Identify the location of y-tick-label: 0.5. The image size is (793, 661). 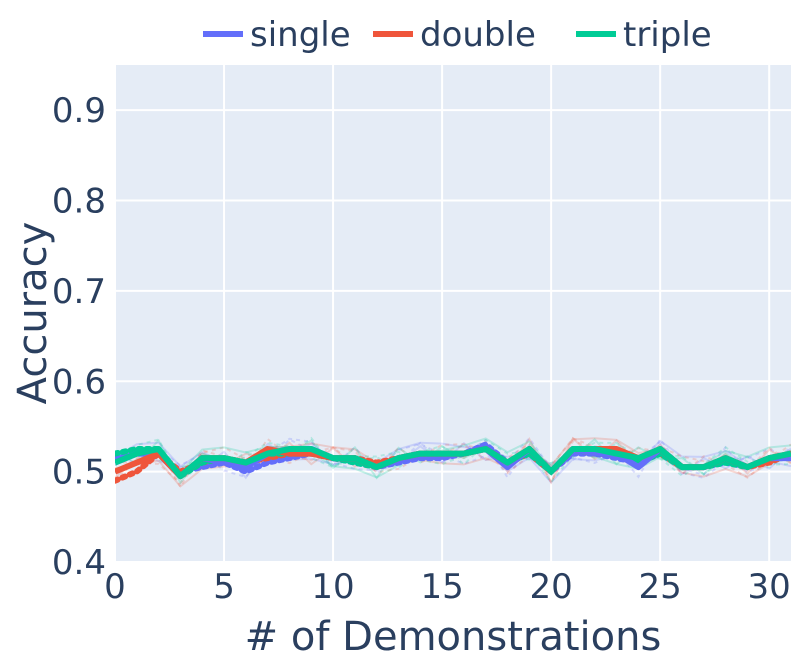
(79, 473).